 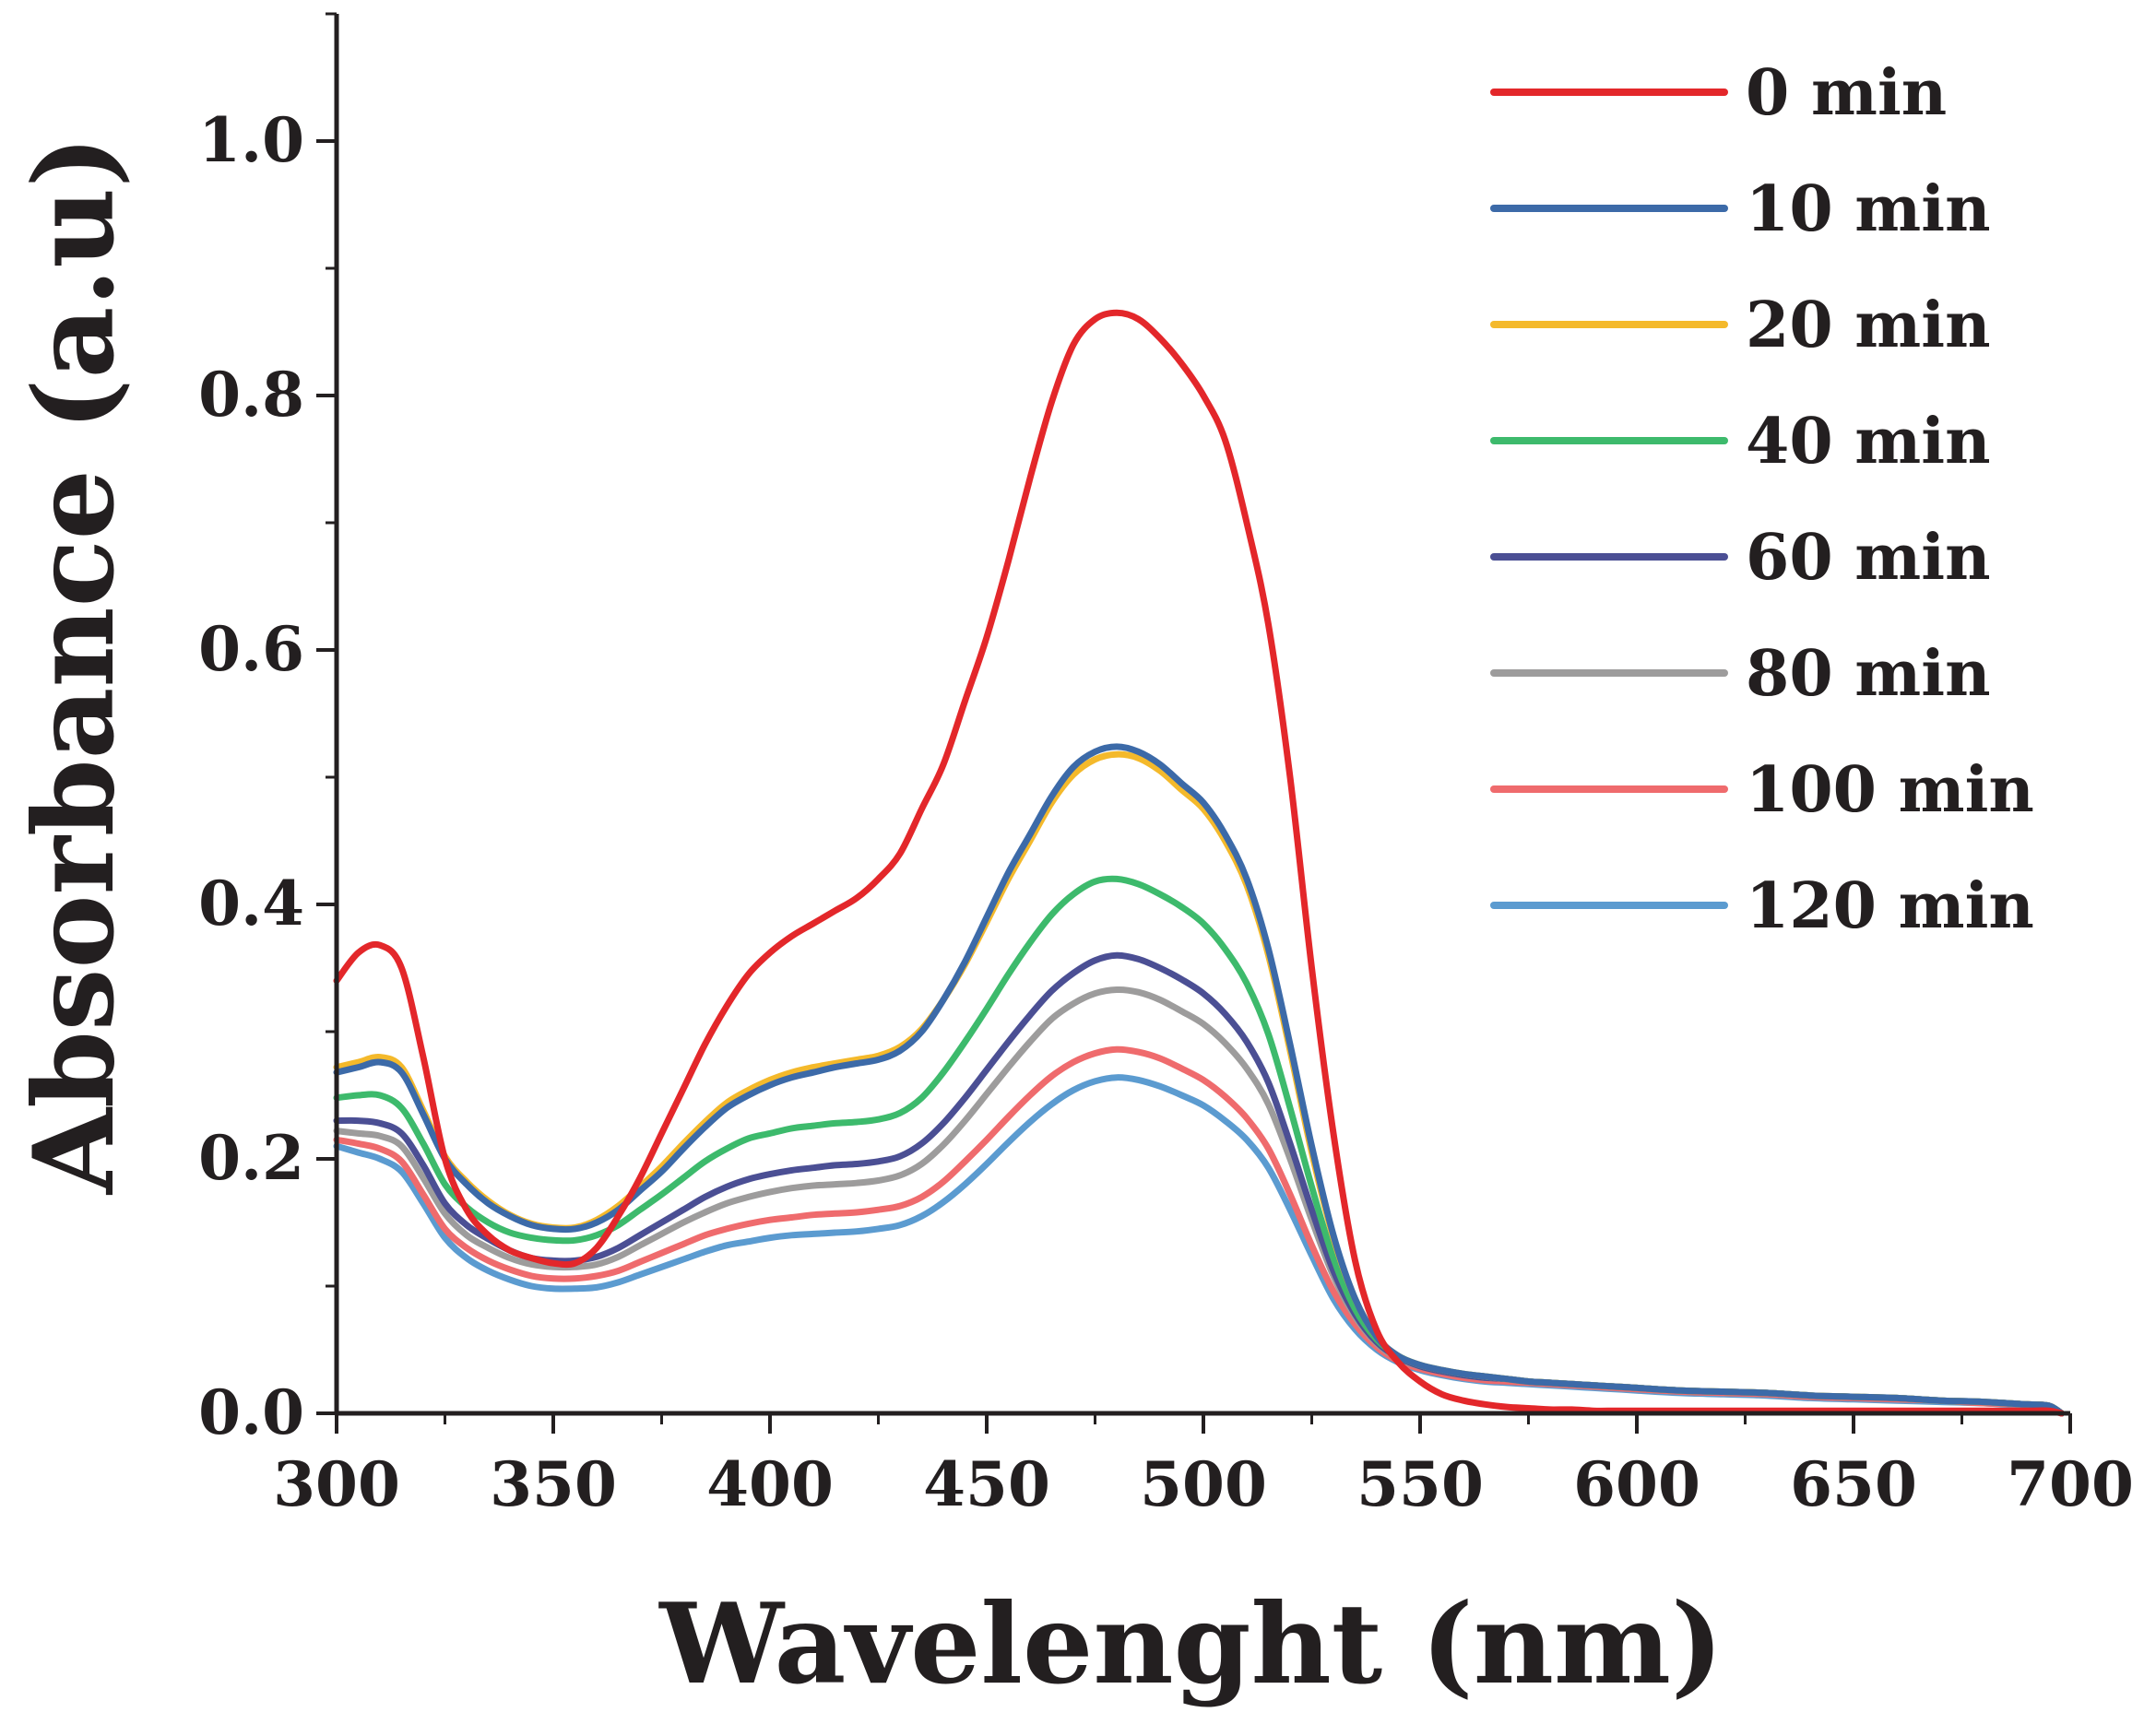 I want to click on x-tick-label: 450, so click(x=986, y=1484).